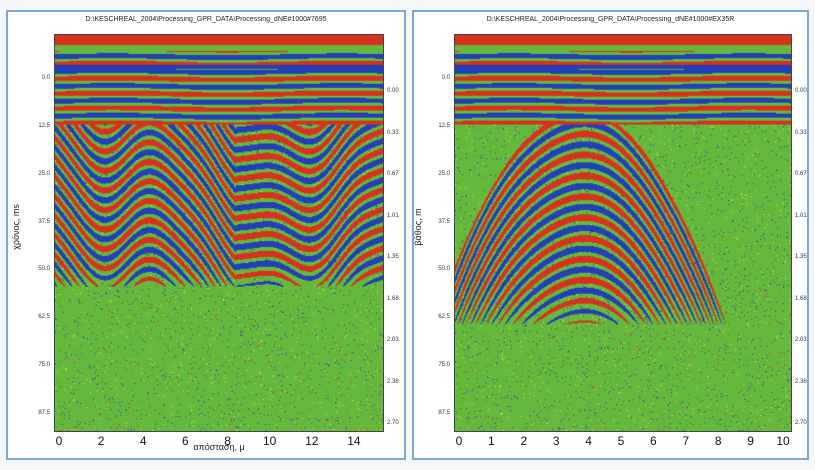  Describe the element at coordinates (219, 447) in the screenshot. I see `x-axis-label: απόσταση, μ` at that location.